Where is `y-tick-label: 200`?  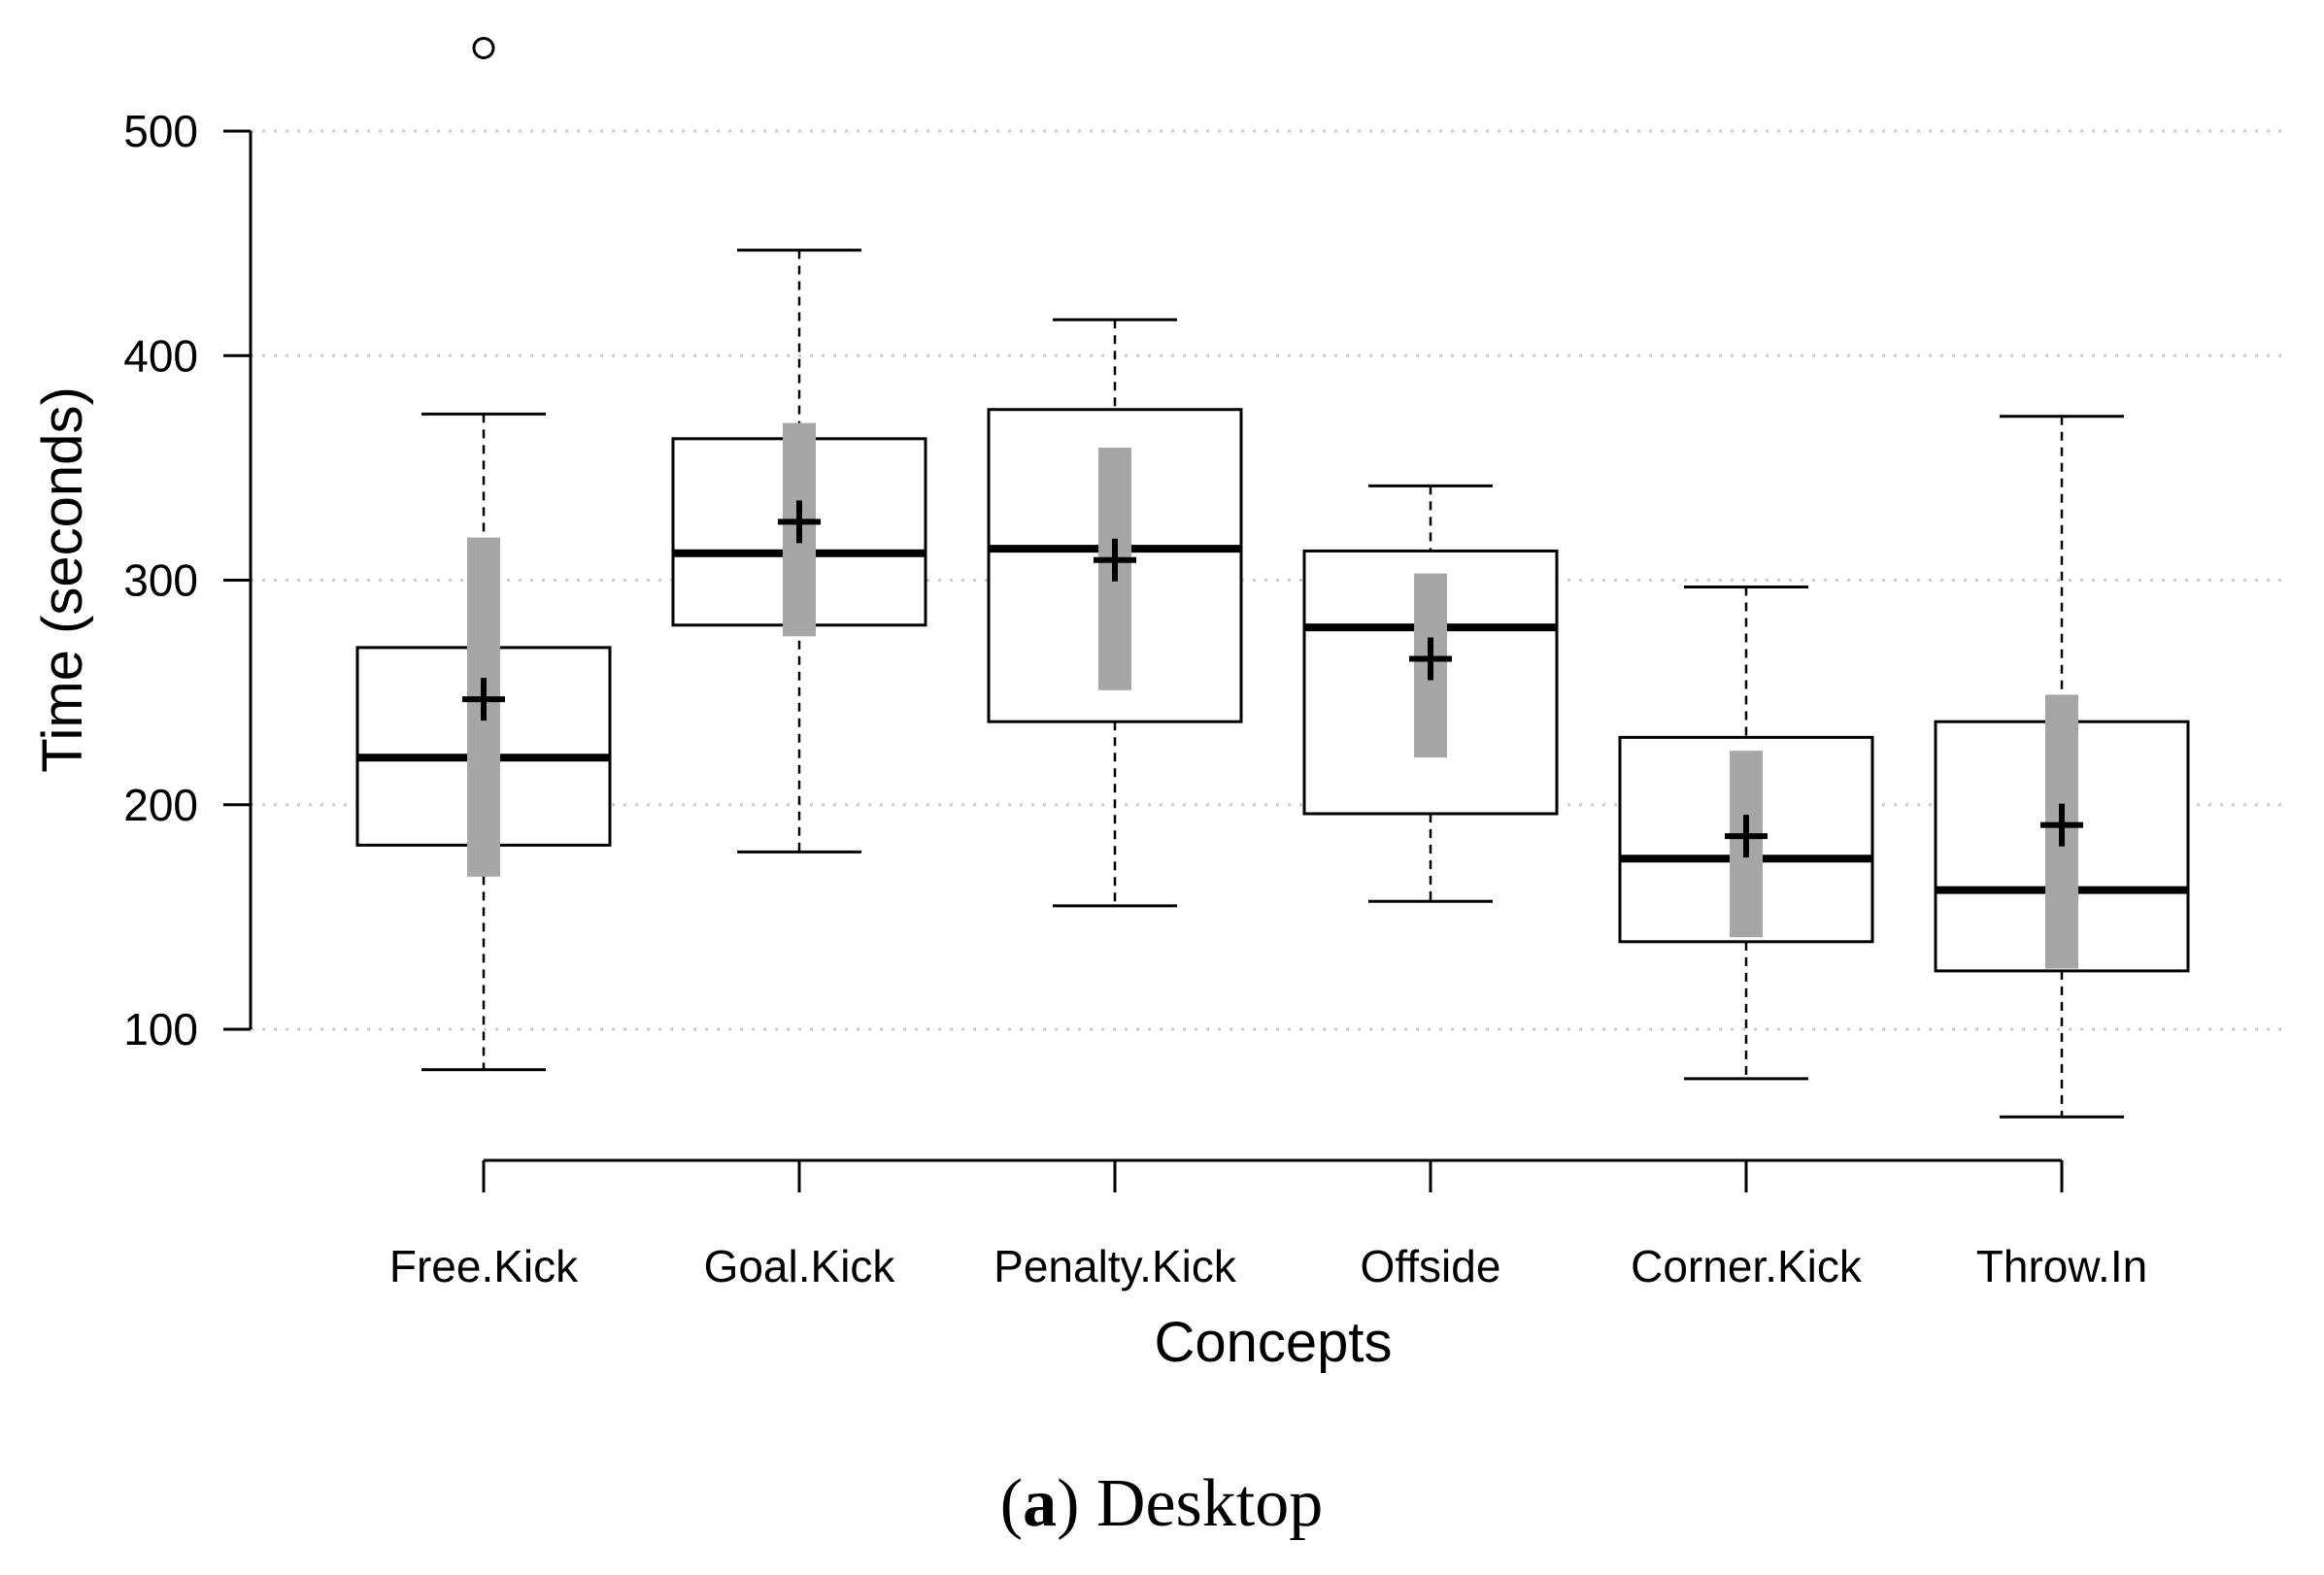
y-tick-label: 200 is located at coordinates (160, 805).